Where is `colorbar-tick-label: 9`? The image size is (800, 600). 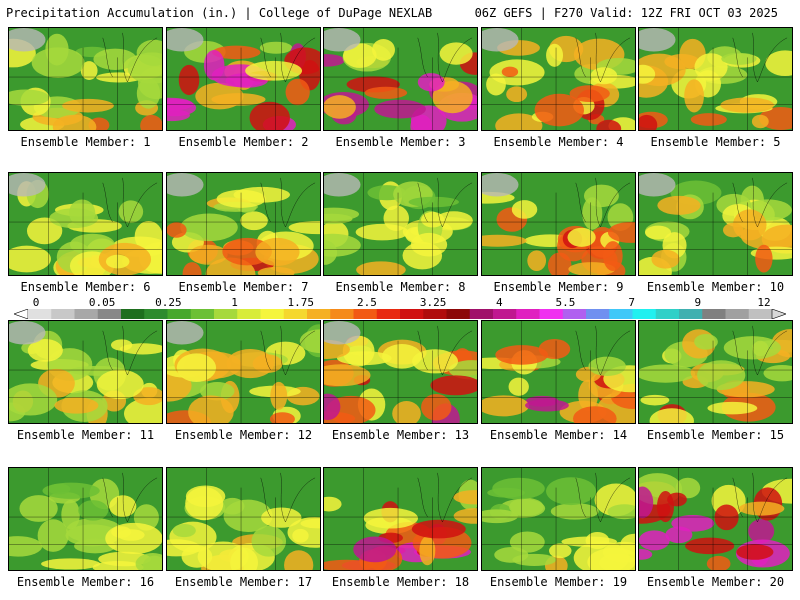
colorbar-tick-label: 9 is located at coordinates (698, 302).